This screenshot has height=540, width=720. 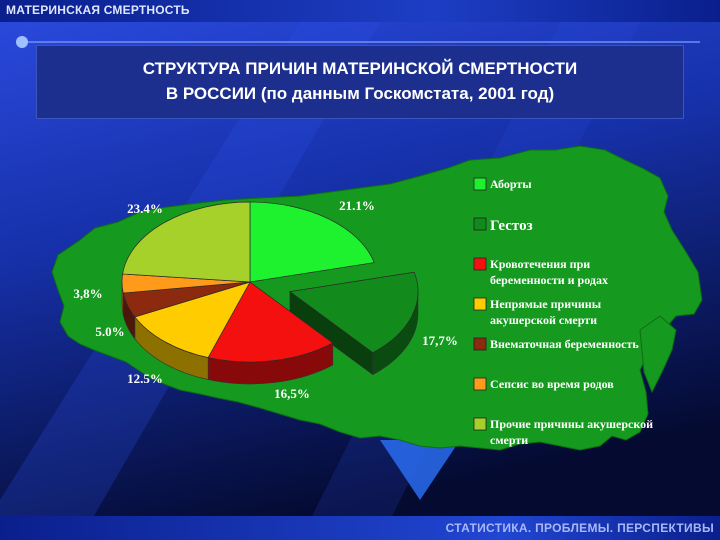 What do you see at coordinates (109, 331) in the screenshot?
I see `data-label-5: 5.0%` at bounding box center [109, 331].